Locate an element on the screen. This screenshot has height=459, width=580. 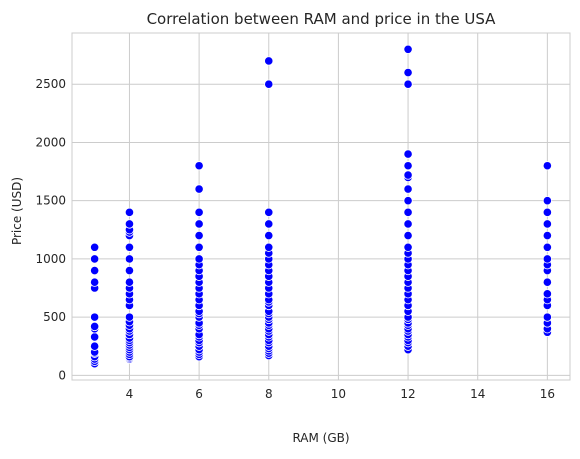
x-tick-label: 6 is located at coordinates (199, 394).